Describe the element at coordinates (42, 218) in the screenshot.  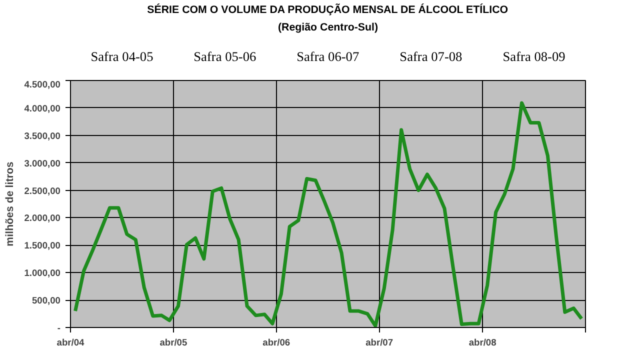
I see `y-tick-label: 2.000,00` at that location.